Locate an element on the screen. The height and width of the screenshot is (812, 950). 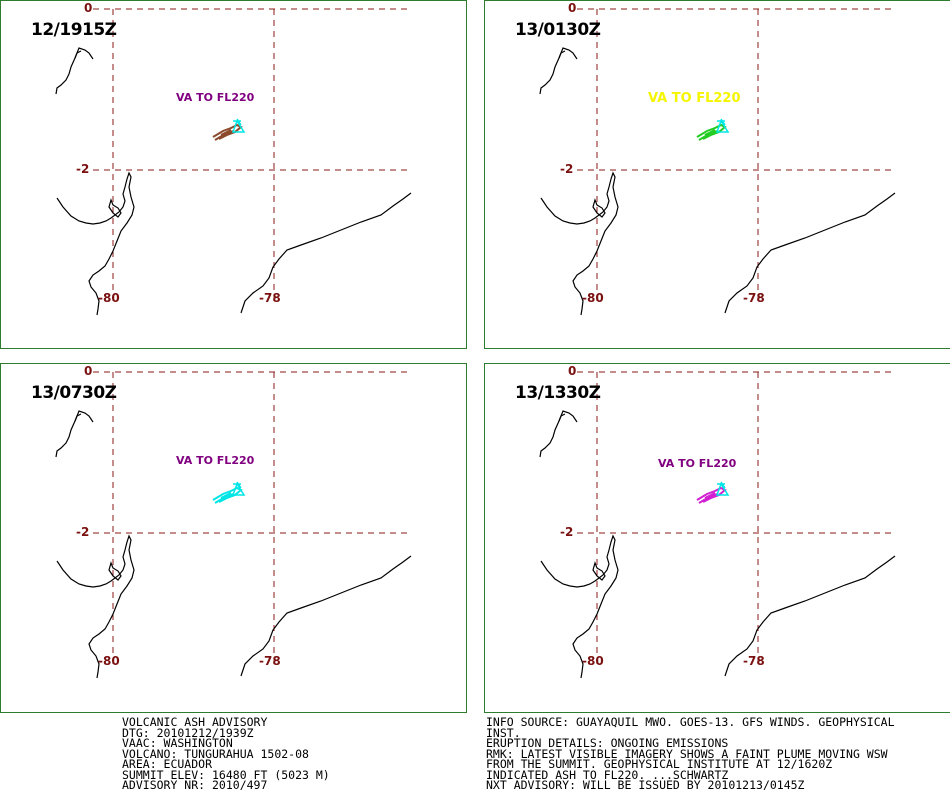
advisory-line: VOLCANO: TUNGURAHUA 1502-08 is located at coordinates (215, 753).